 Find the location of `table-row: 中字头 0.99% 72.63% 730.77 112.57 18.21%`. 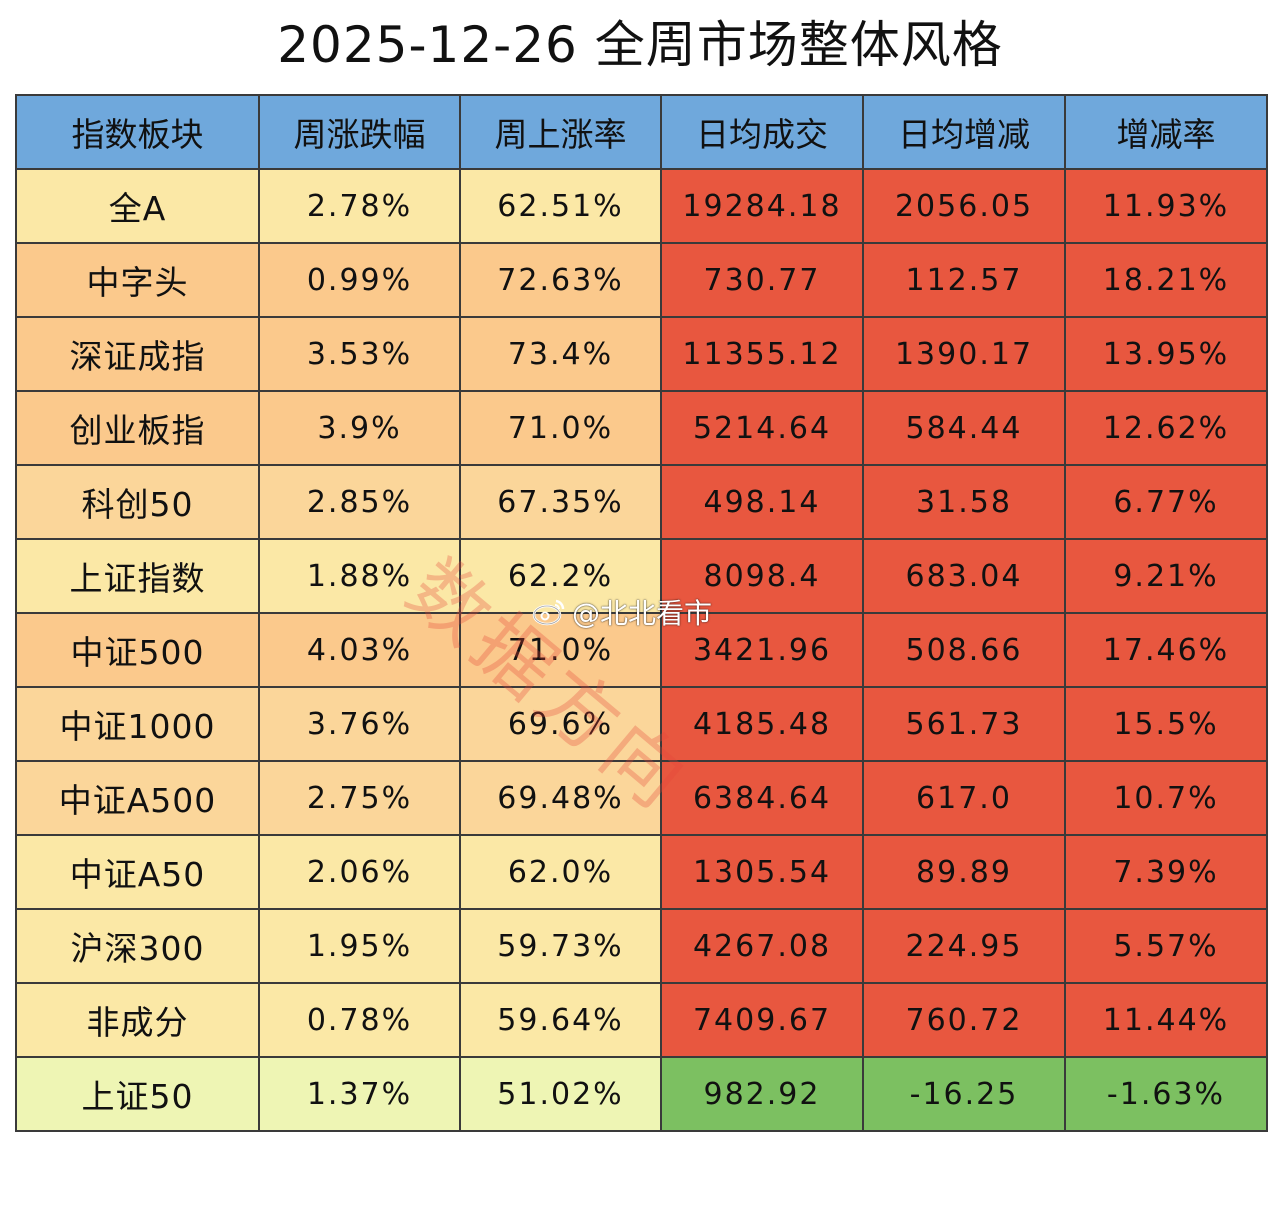

table-row: 中字头 0.99% 72.63% 730.77 112.57 18.21% is located at coordinates (641, 280).